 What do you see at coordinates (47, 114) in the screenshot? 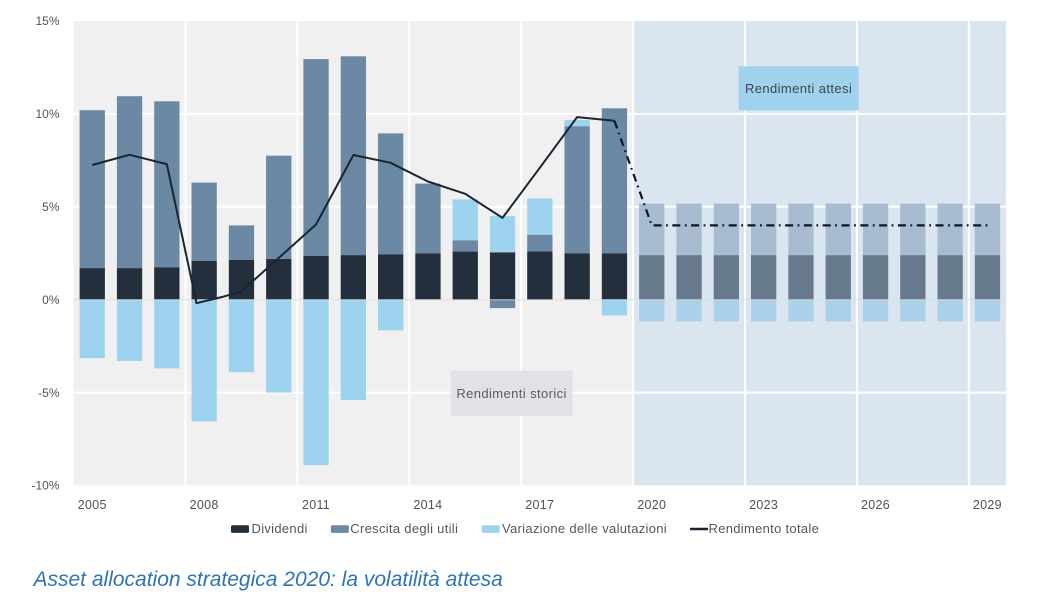
I see `svg-text: 10%` at bounding box center [47, 114].